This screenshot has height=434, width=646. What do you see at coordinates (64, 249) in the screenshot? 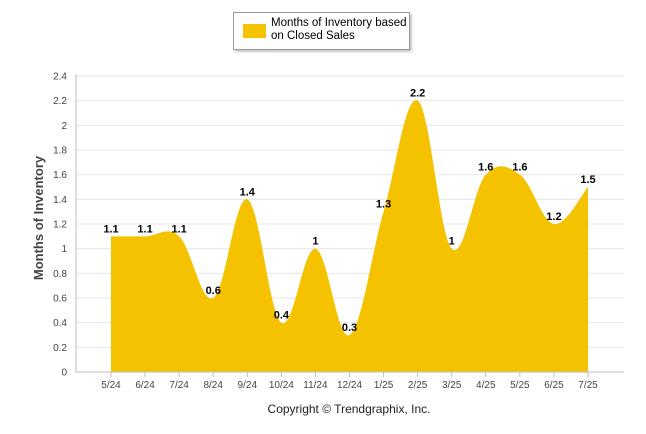
I see `y-tick-label: 1` at bounding box center [64, 249].